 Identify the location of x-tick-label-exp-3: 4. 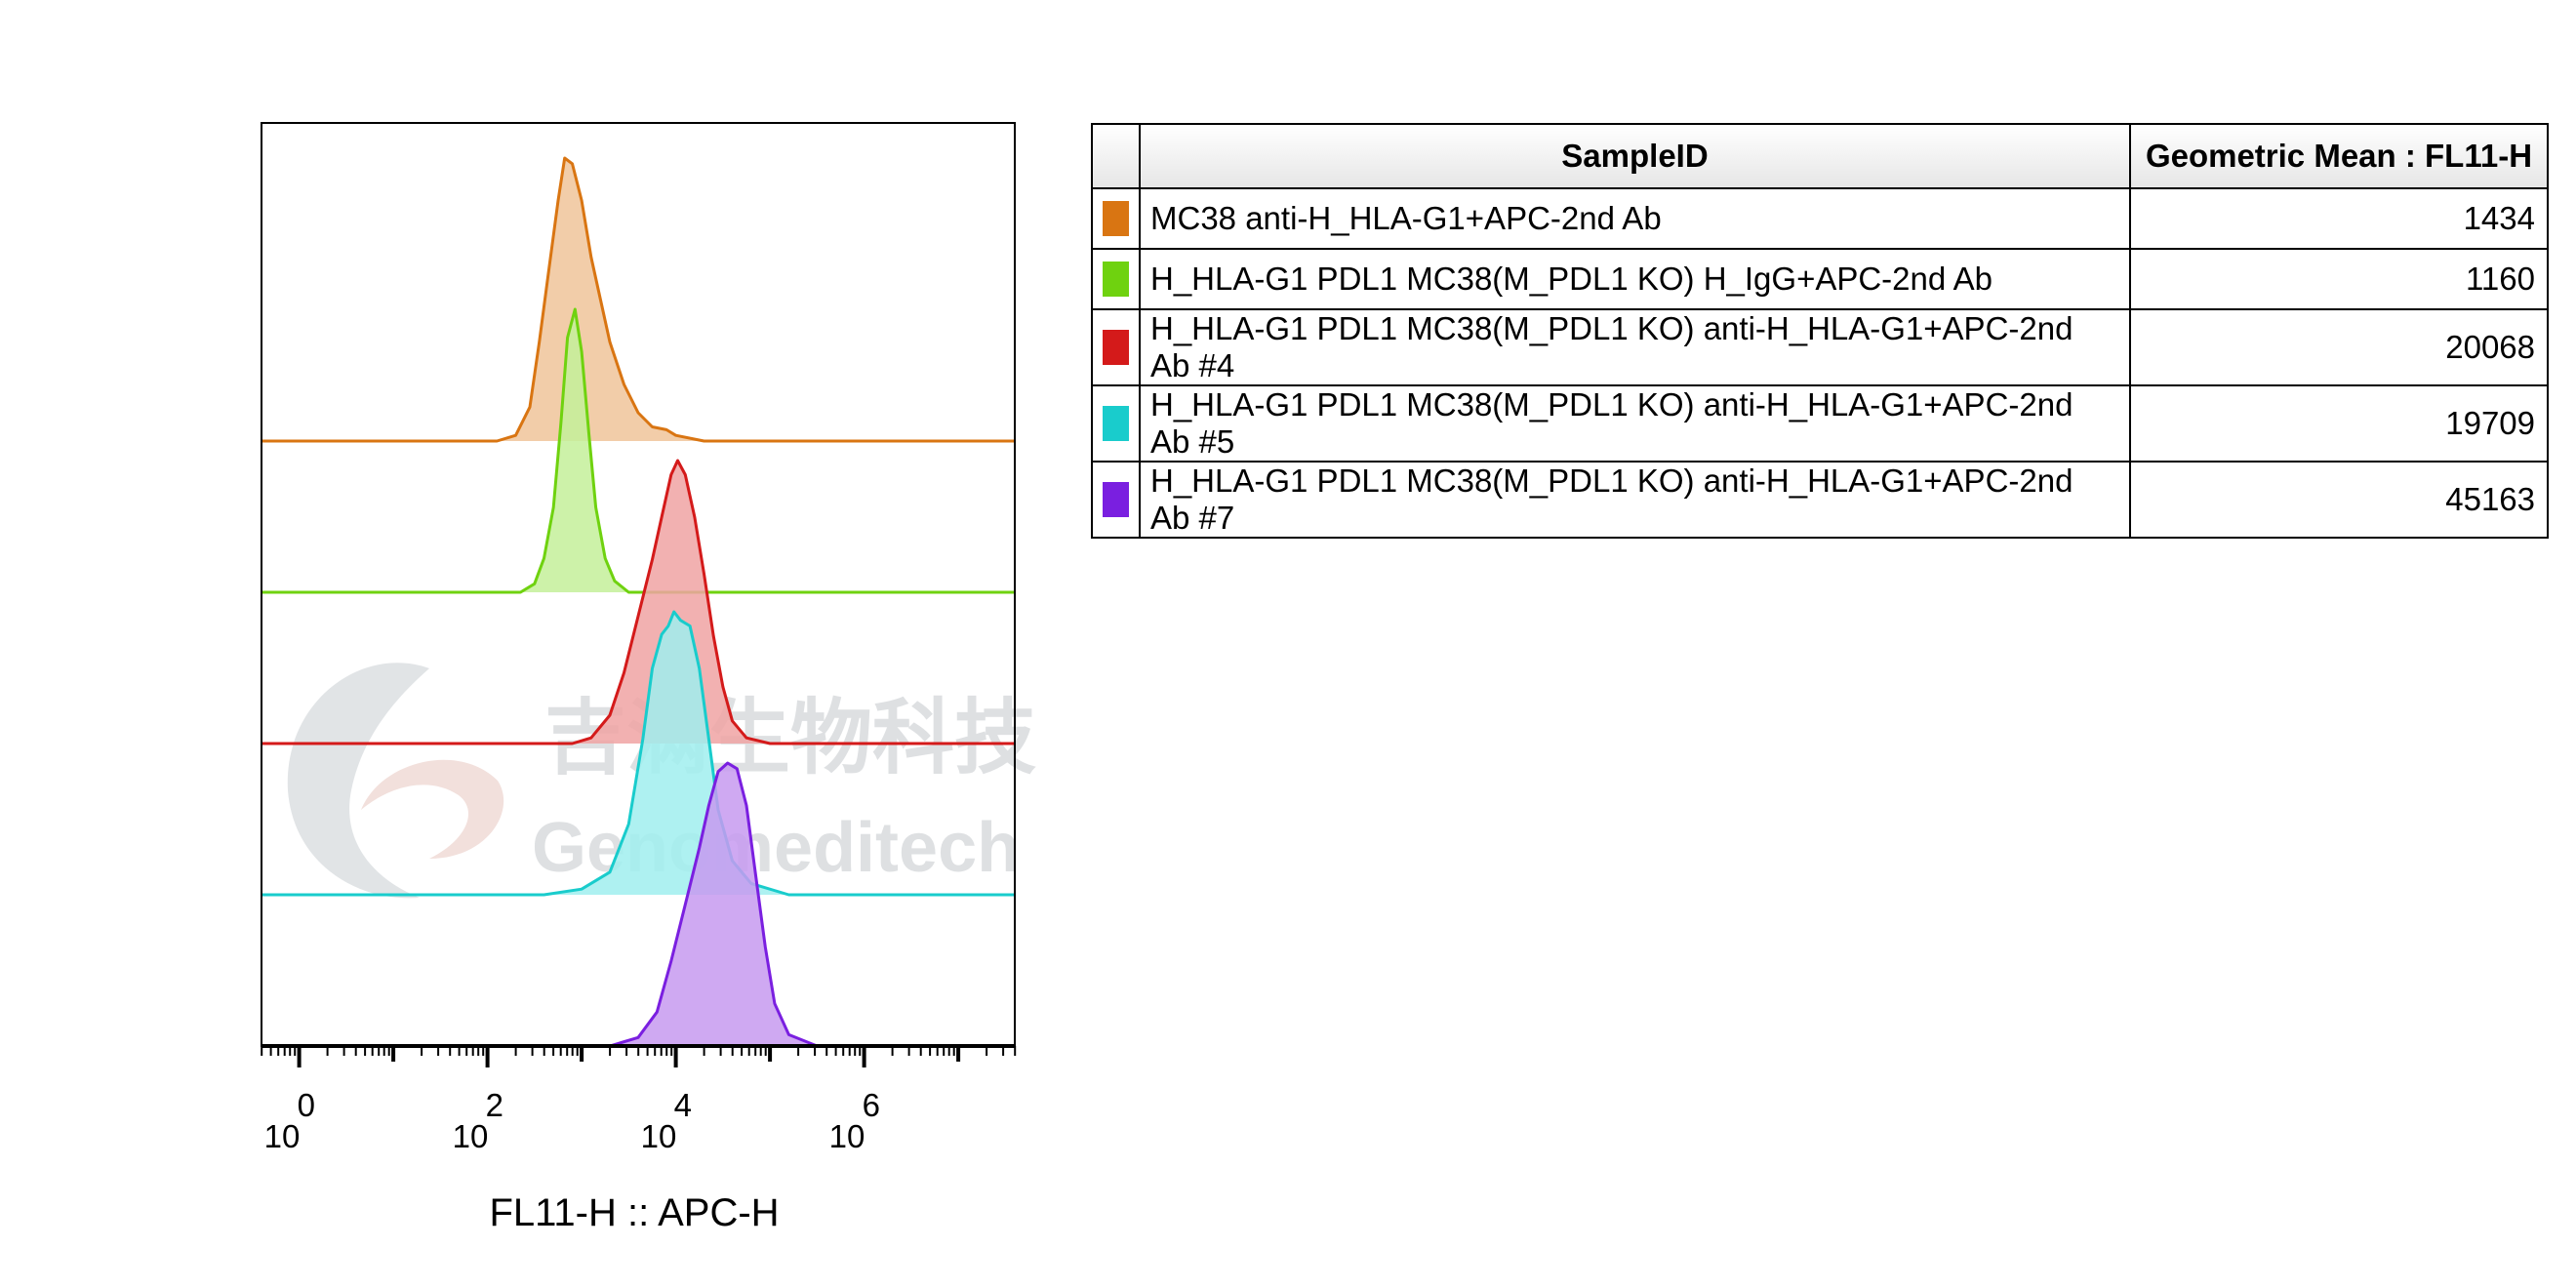
(683, 1105).